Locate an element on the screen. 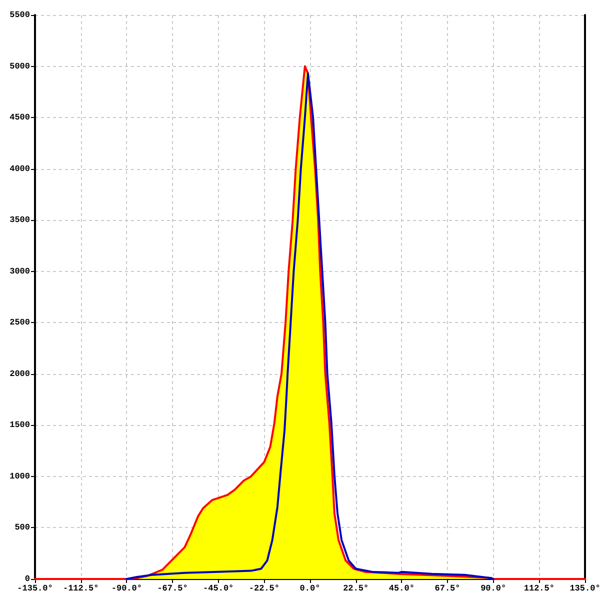 The width and height of the screenshot is (600, 600). y-tick-label: 1000 is located at coordinates (20, 476).